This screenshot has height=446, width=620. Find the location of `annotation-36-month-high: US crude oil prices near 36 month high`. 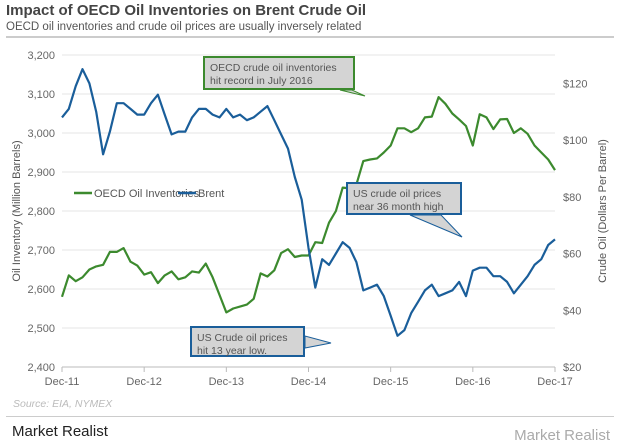

annotation-36-month-high: US crude oil prices near 36 month high is located at coordinates (404, 198).